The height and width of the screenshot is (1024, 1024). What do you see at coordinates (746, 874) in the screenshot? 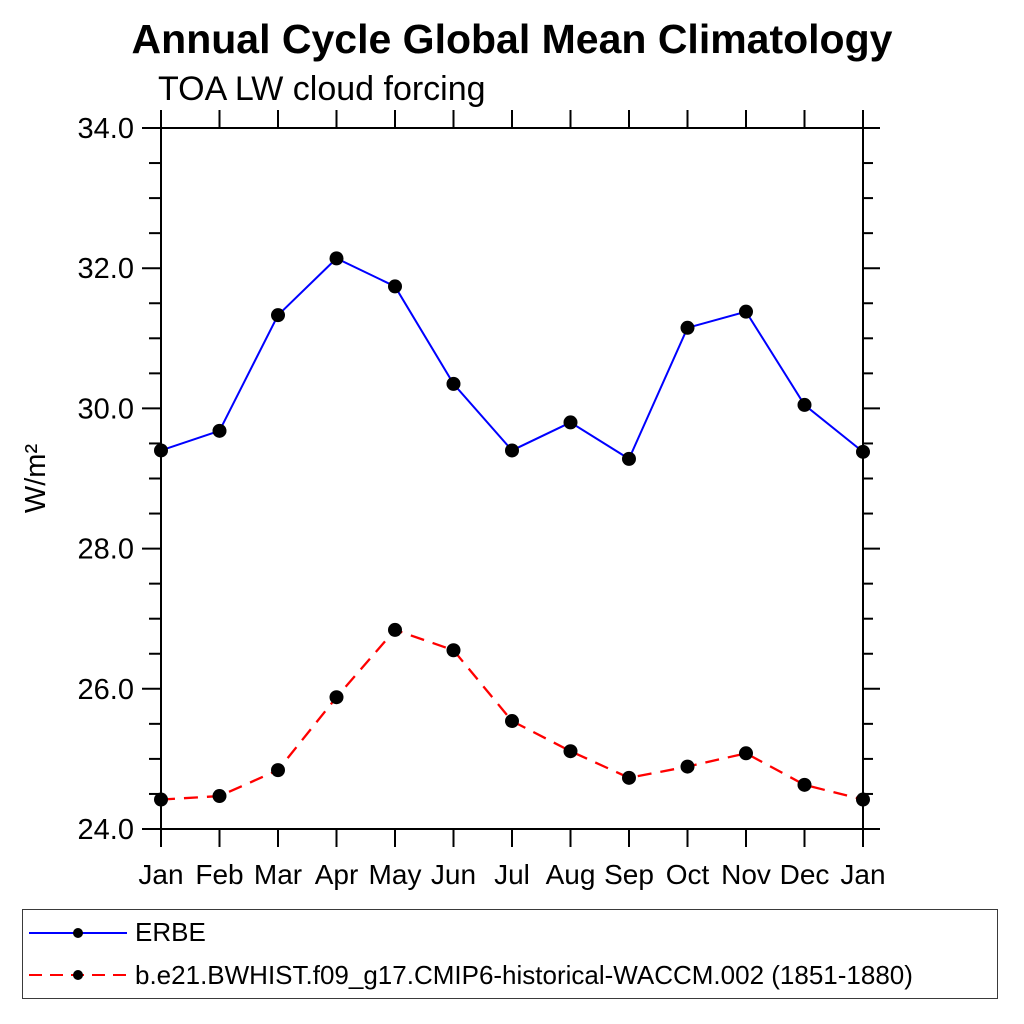
I see `x-tick-label: Nov` at bounding box center [746, 874].